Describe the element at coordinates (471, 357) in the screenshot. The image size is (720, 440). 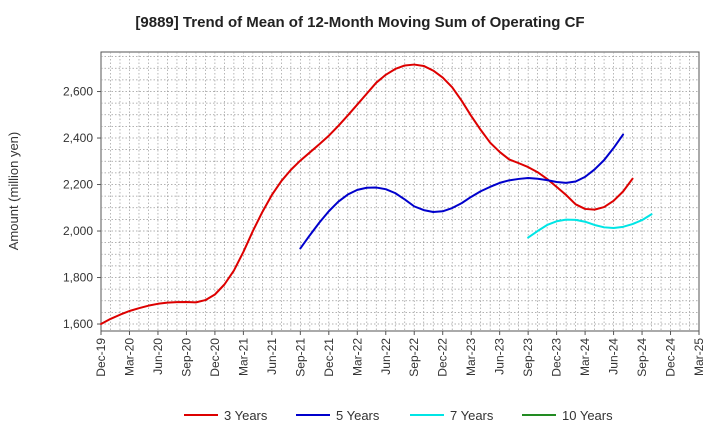
I see `x-tick-label: Mar-23` at that location.